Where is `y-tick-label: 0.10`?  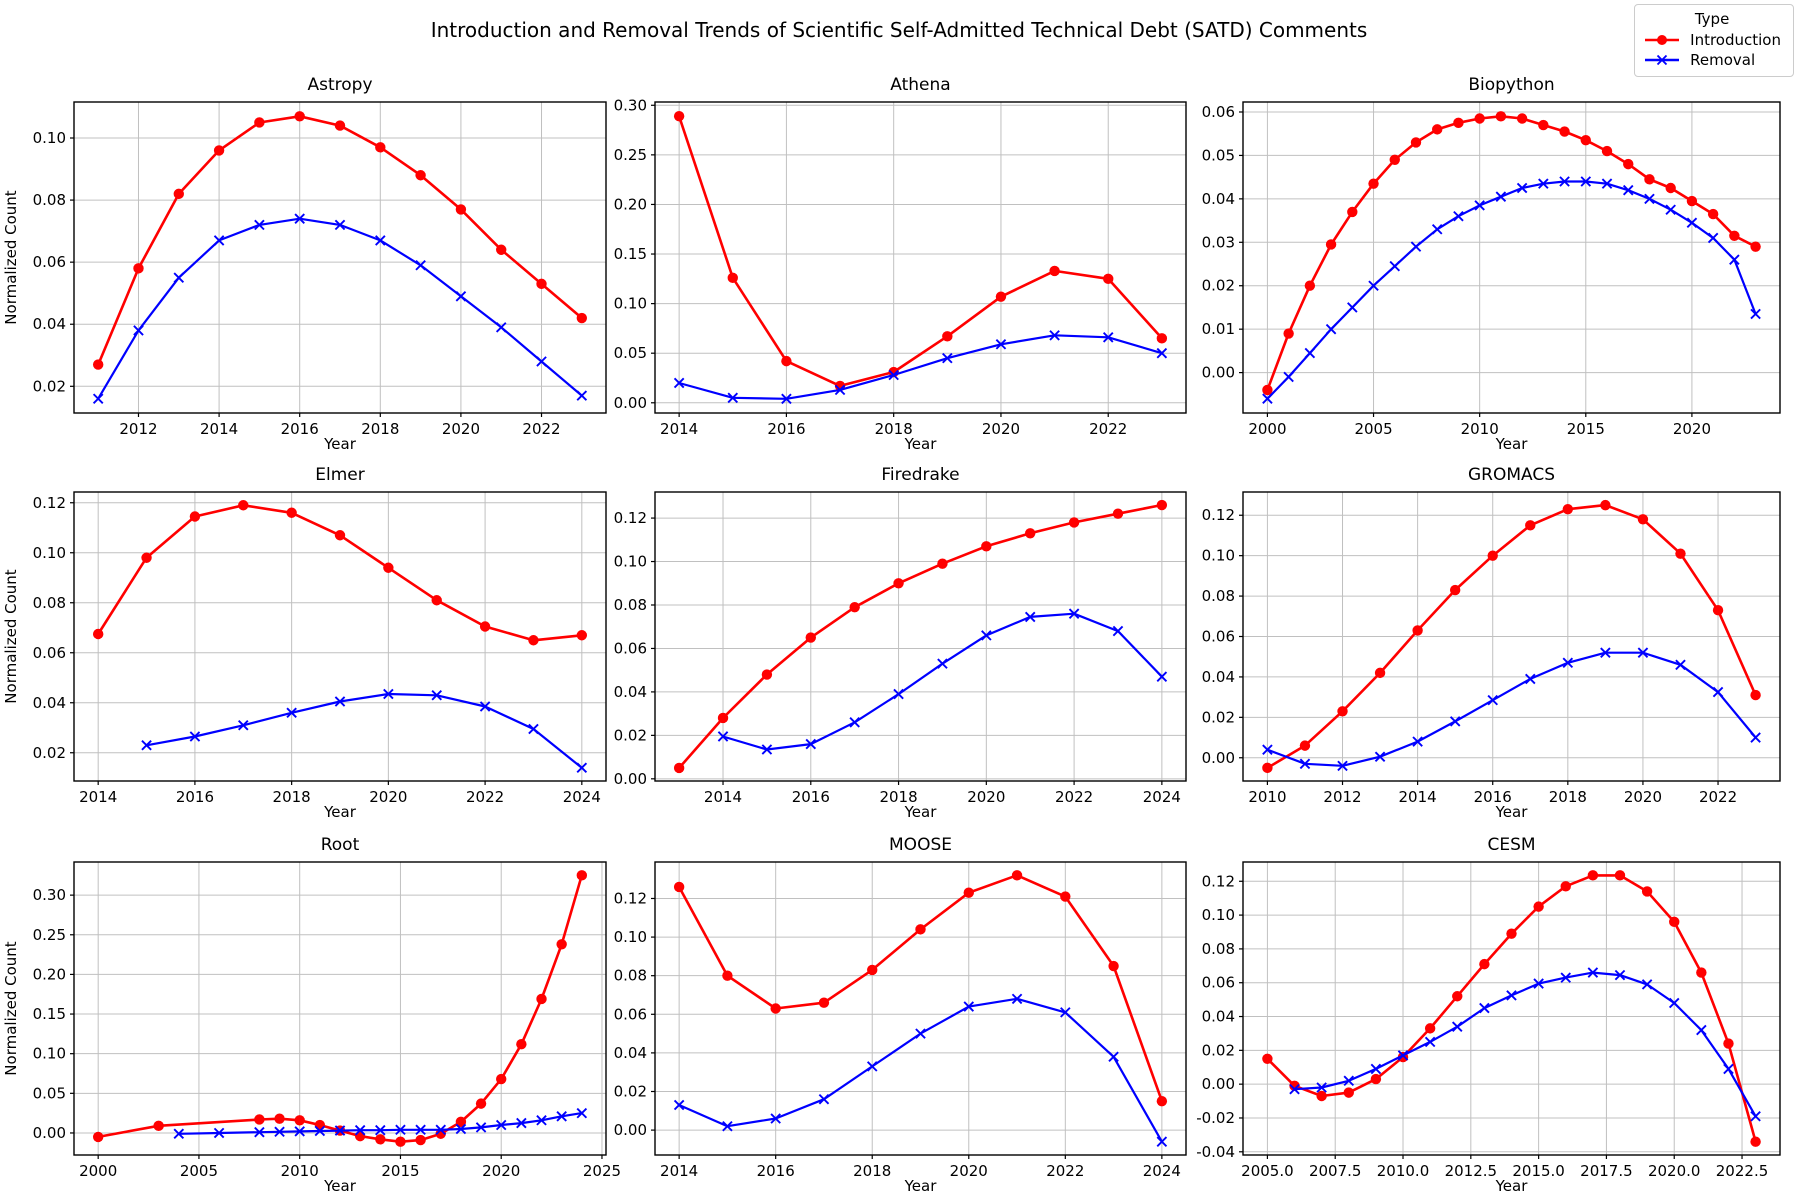
y-tick-label: 0.10 is located at coordinates (630, 562).